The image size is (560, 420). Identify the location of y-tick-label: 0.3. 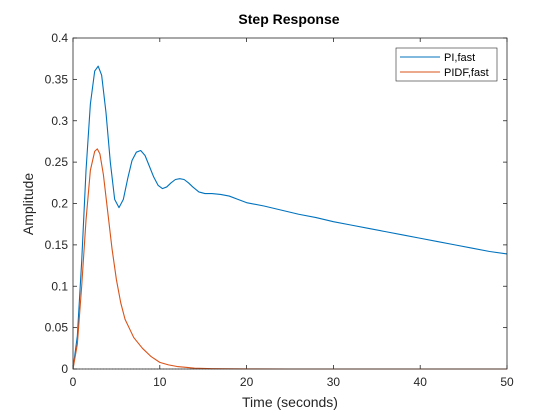
(59, 121).